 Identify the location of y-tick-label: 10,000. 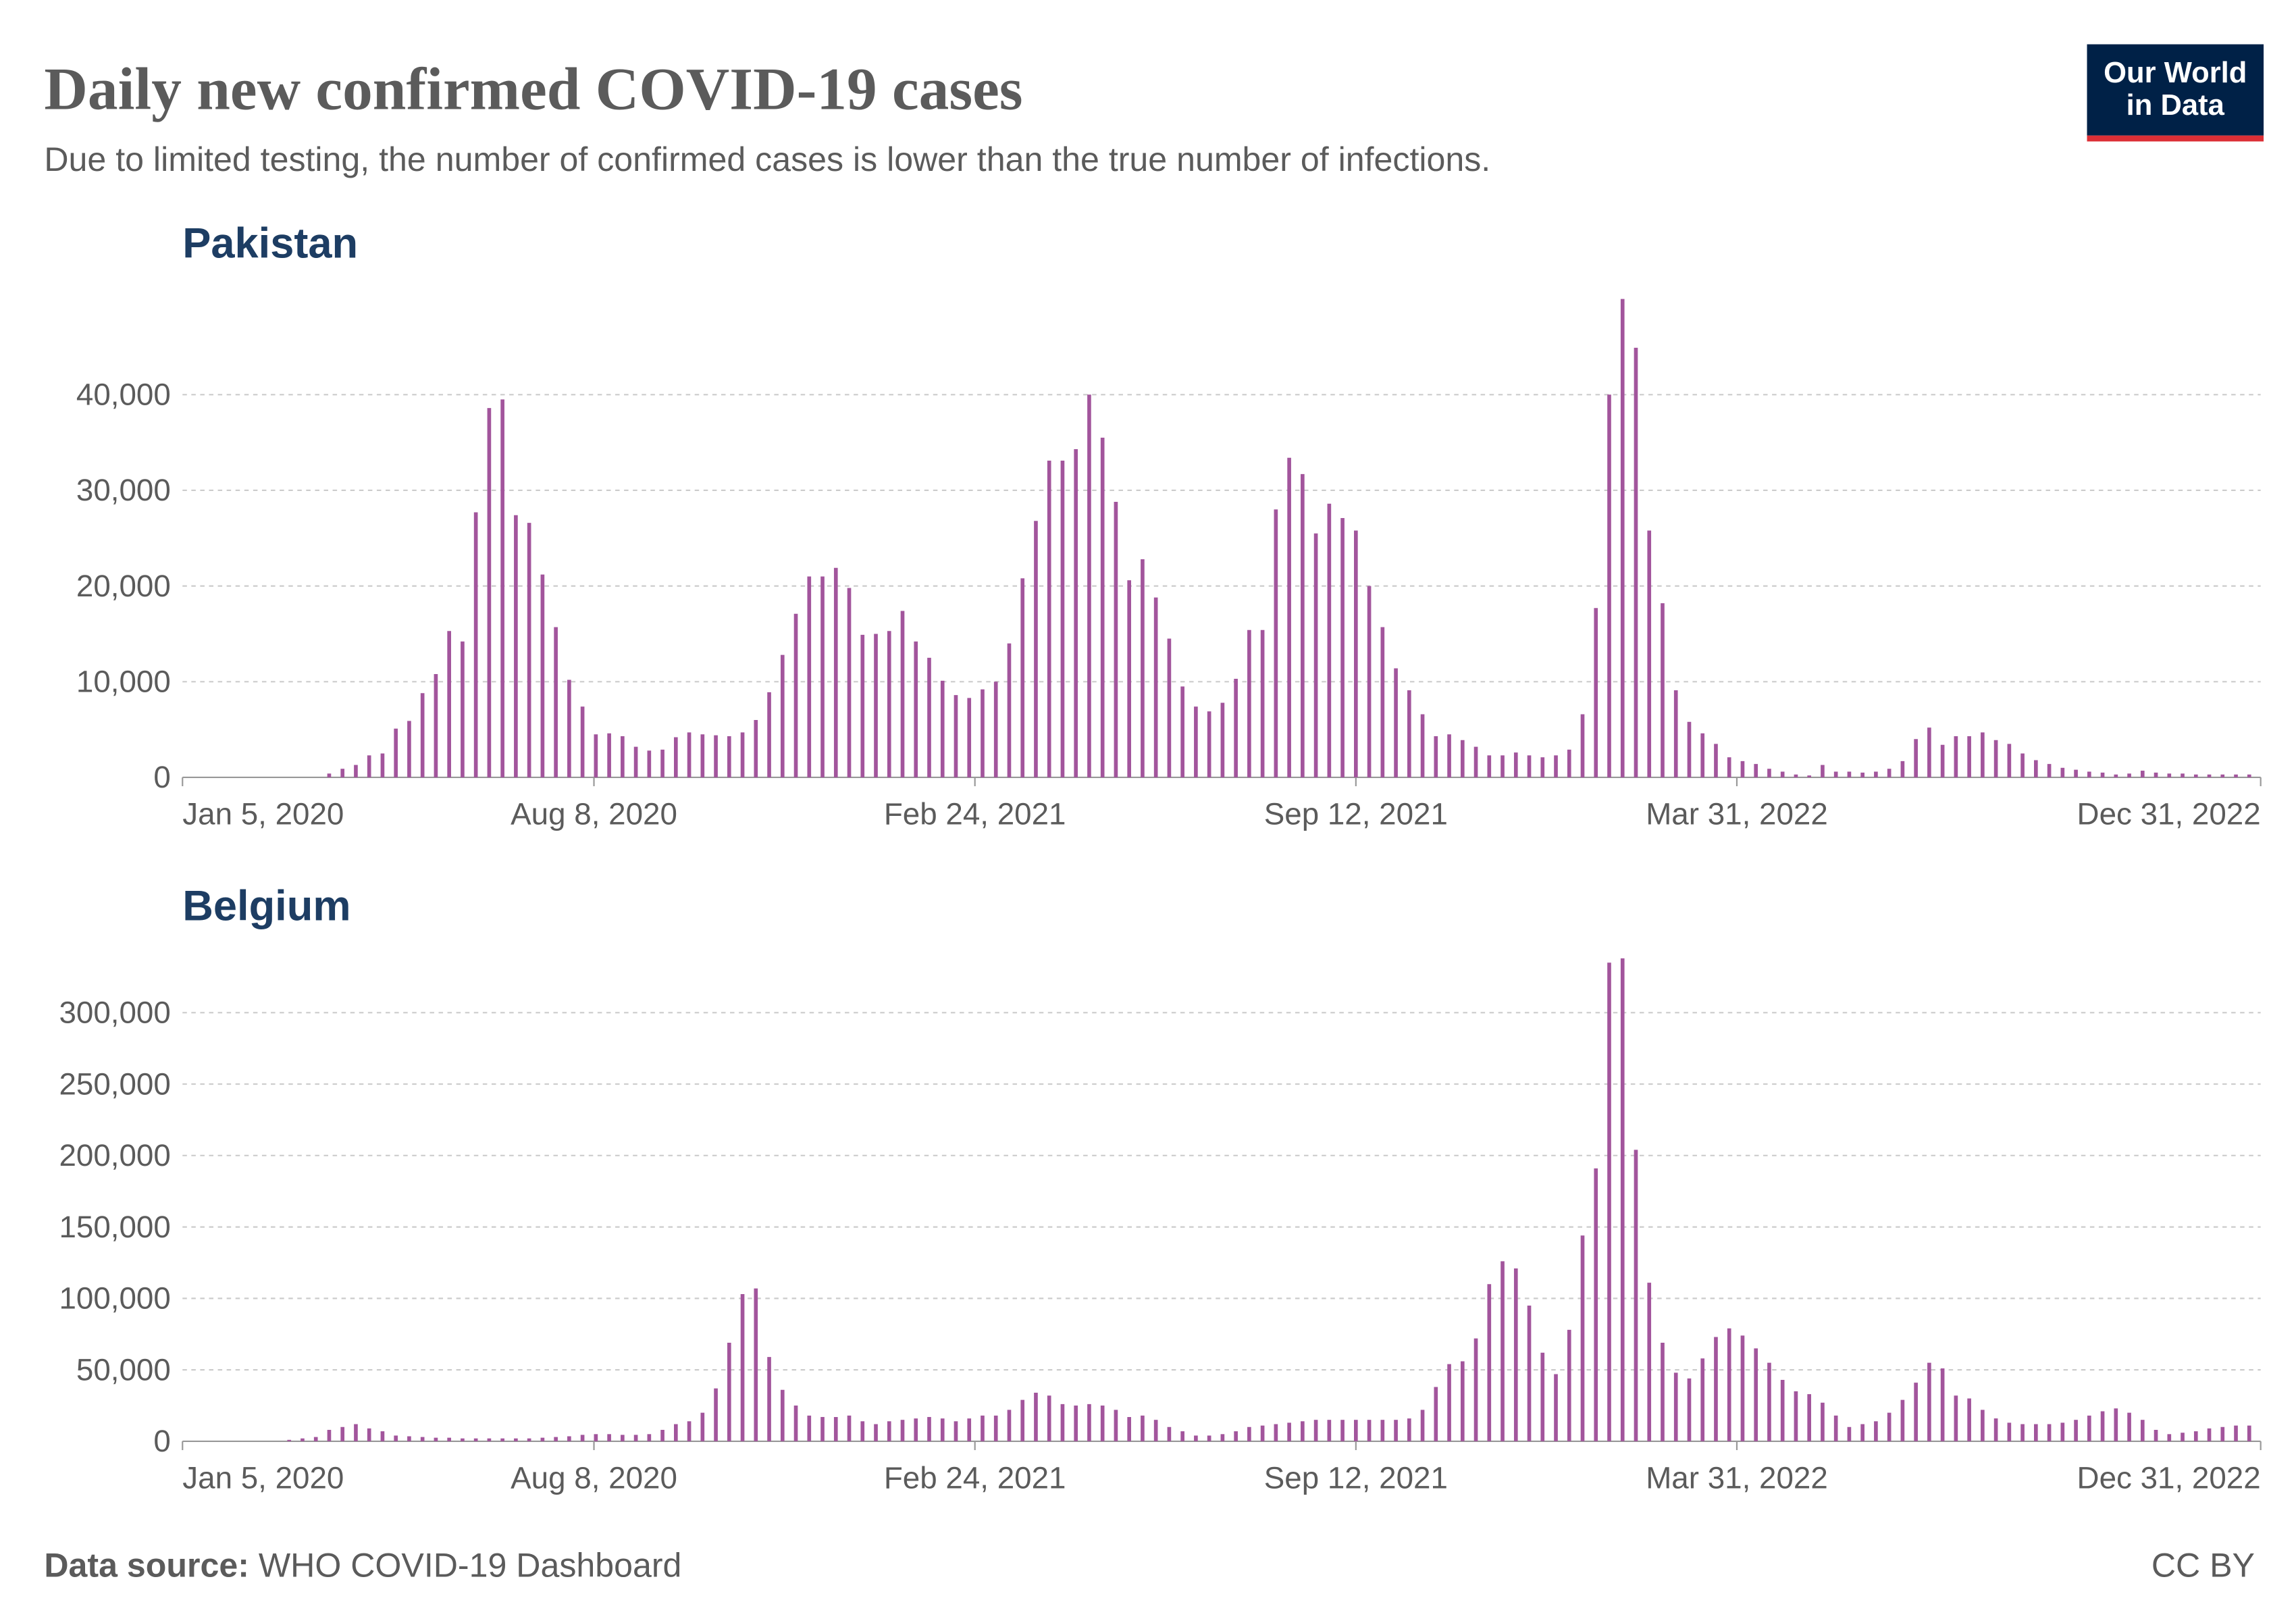
(124, 682).